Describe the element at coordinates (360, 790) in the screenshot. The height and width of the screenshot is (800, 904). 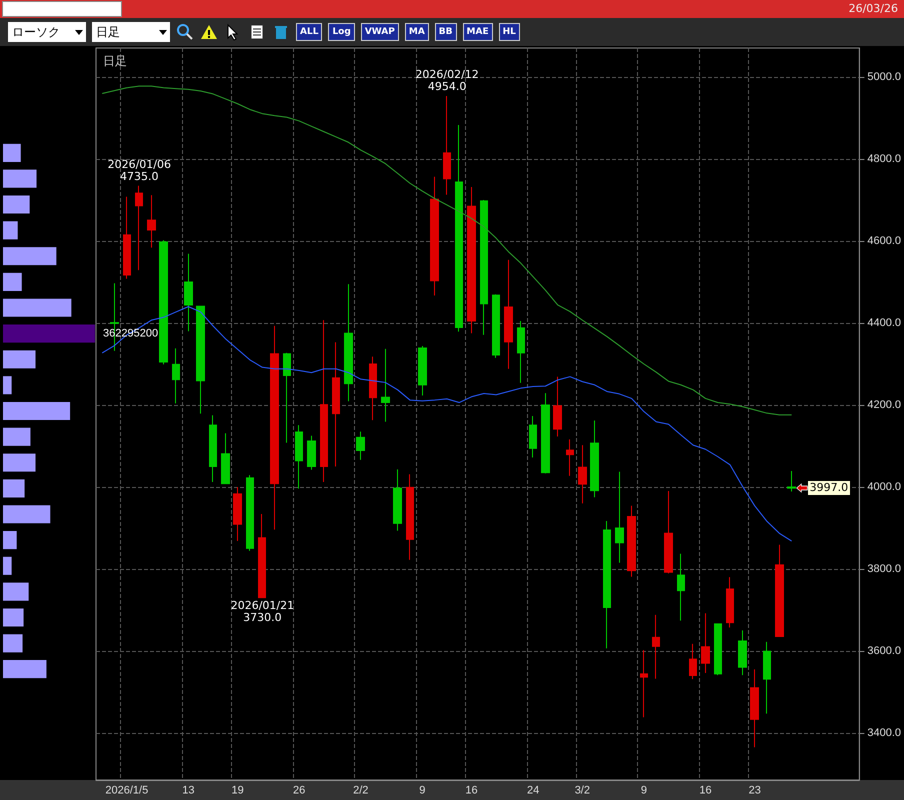
I see `x-tick-label: 2/2` at that location.